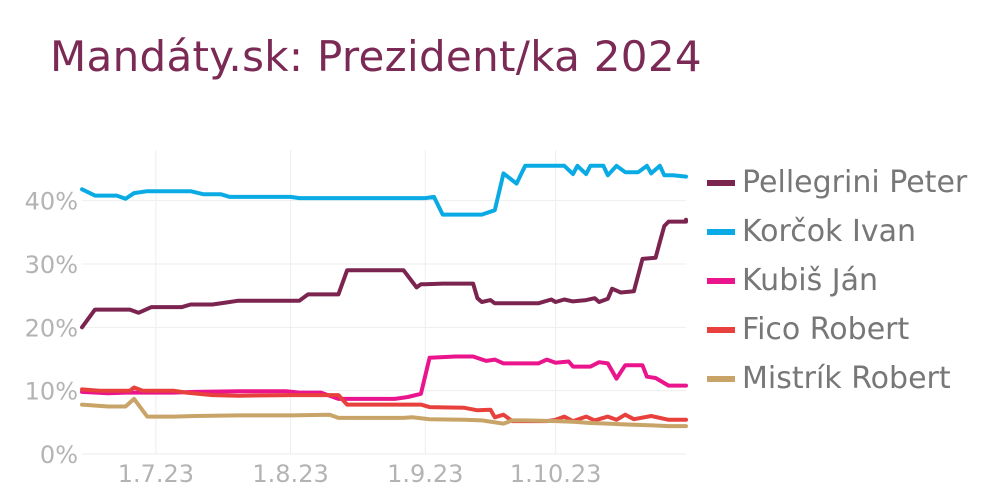  What do you see at coordinates (425, 474) in the screenshot?
I see `x-tick-label: 1.9.23` at bounding box center [425, 474].